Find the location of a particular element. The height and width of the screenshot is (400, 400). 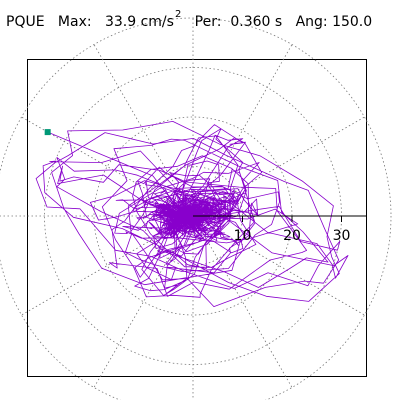

angle-value: 150.0 is located at coordinates (352, 22).